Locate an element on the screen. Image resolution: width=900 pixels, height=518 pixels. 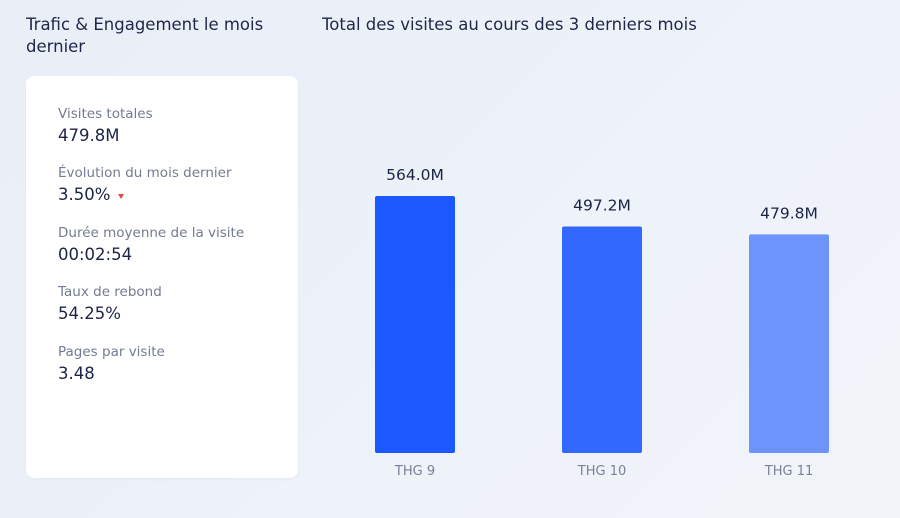
stat-pages-per-visit: Pages par visite 3.48 is located at coordinates (111, 364).